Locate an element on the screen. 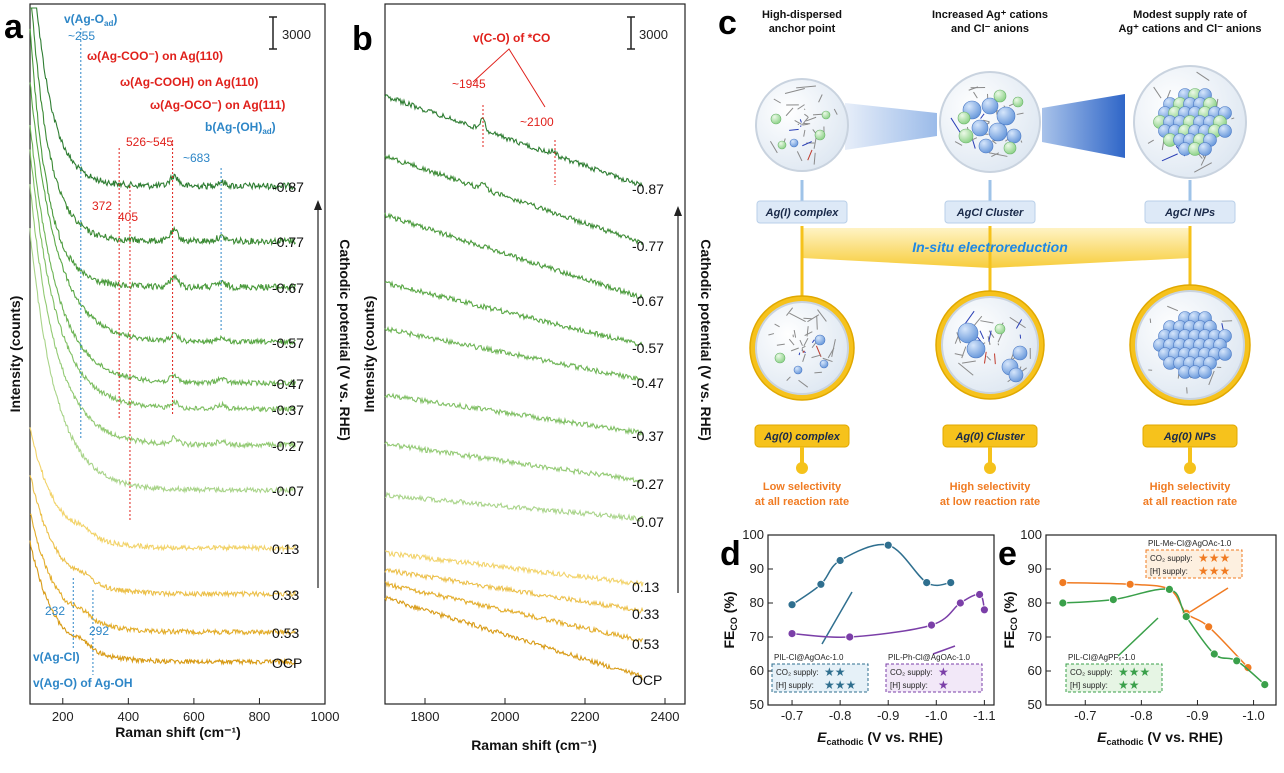 This screenshot has height=773, width=1284. potential-arrowhead-b is located at coordinates (678, 211).